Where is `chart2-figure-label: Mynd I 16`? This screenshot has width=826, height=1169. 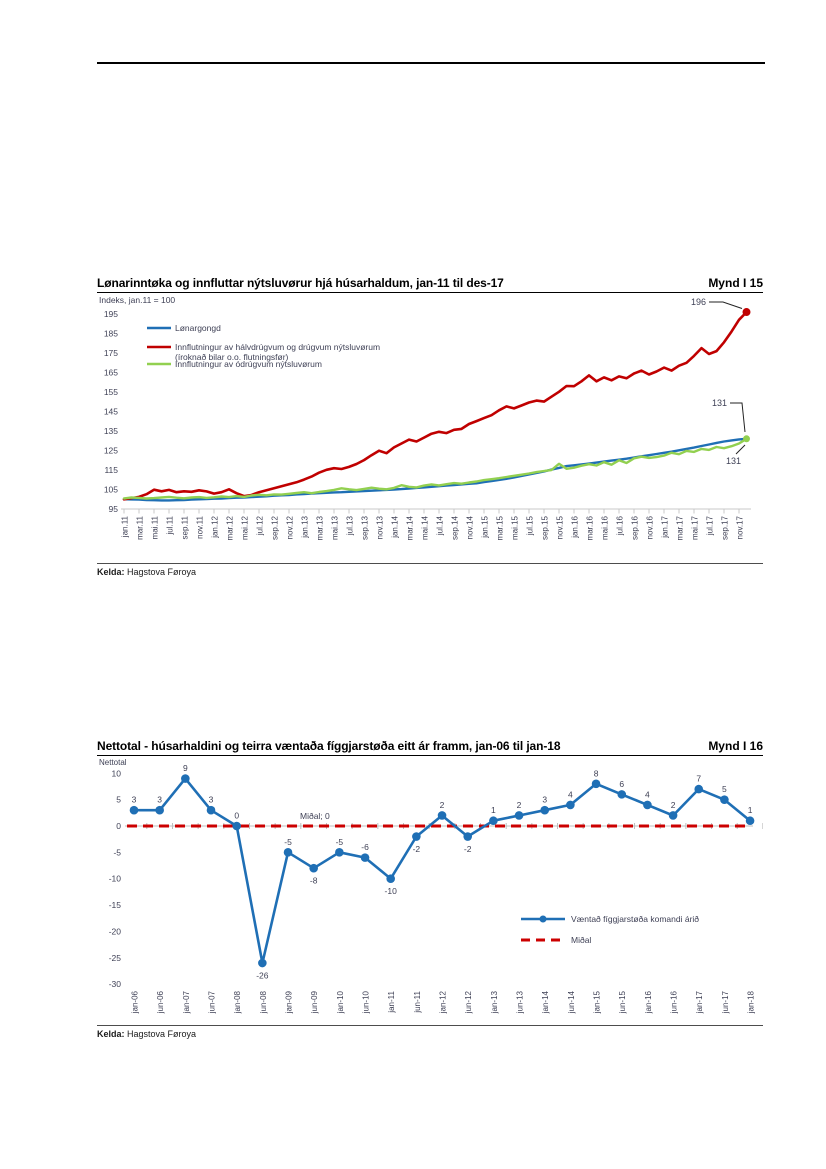
chart2-figure-label: Mynd I 16 is located at coordinates (735, 746).